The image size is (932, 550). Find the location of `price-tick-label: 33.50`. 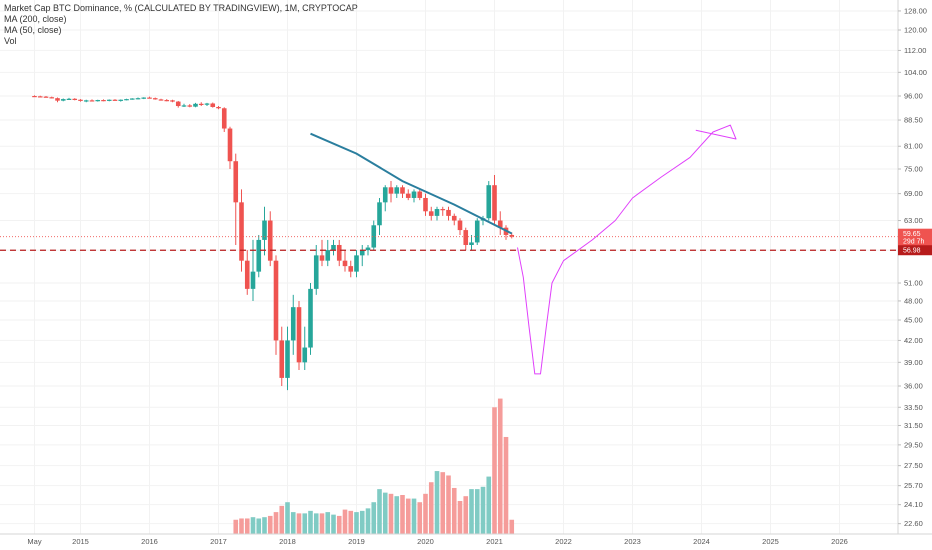

price-tick-label: 33.50 is located at coordinates (913, 407).